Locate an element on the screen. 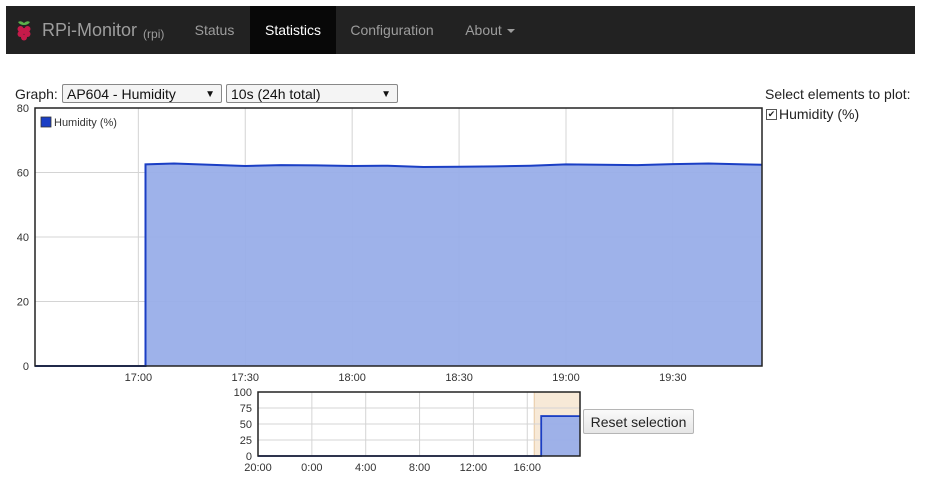 This screenshot has width=936, height=502. x-tick-label: 8:00 is located at coordinates (419, 468).